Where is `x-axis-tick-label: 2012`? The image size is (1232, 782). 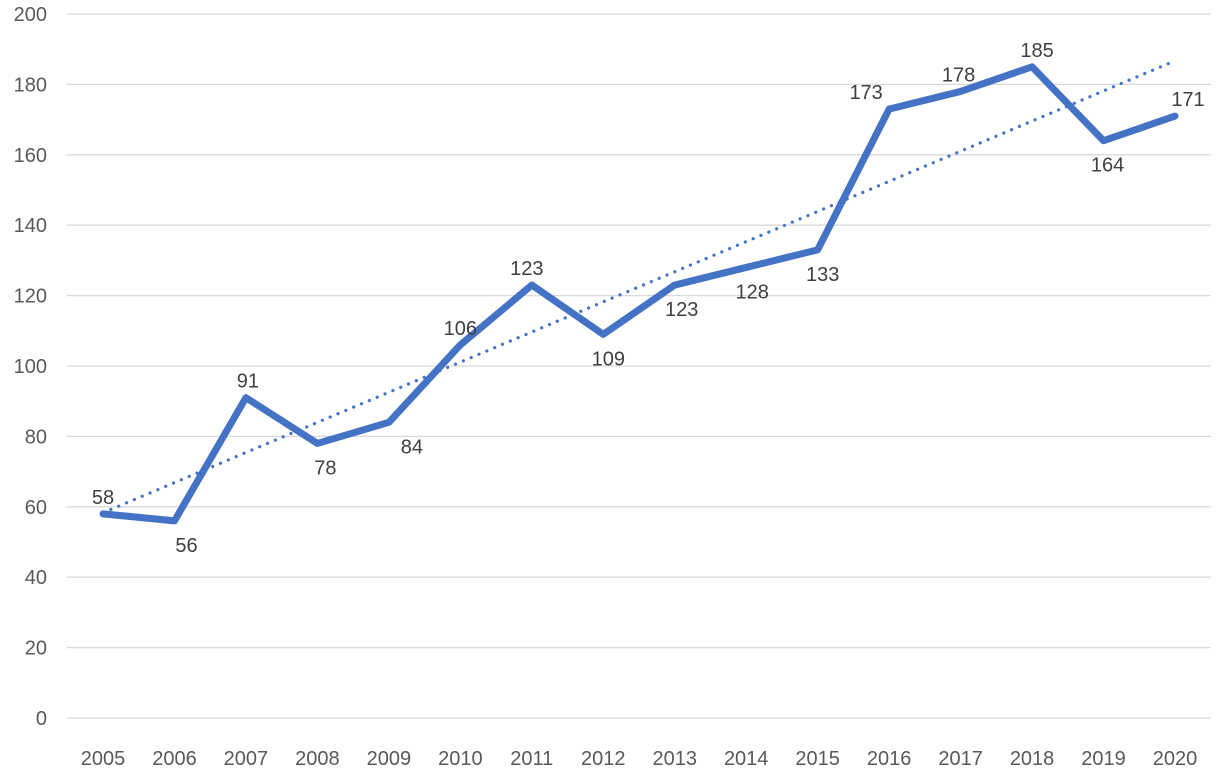
x-axis-tick-label: 2012 is located at coordinates (603, 759).